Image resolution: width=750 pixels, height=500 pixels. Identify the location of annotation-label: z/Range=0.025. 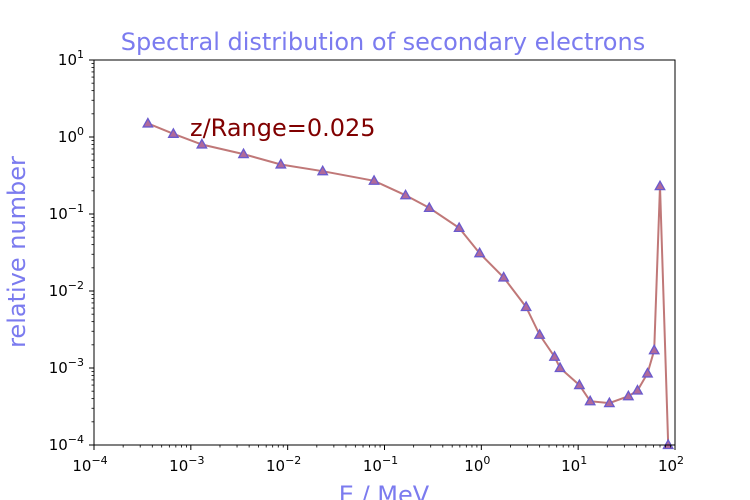
(283, 128).